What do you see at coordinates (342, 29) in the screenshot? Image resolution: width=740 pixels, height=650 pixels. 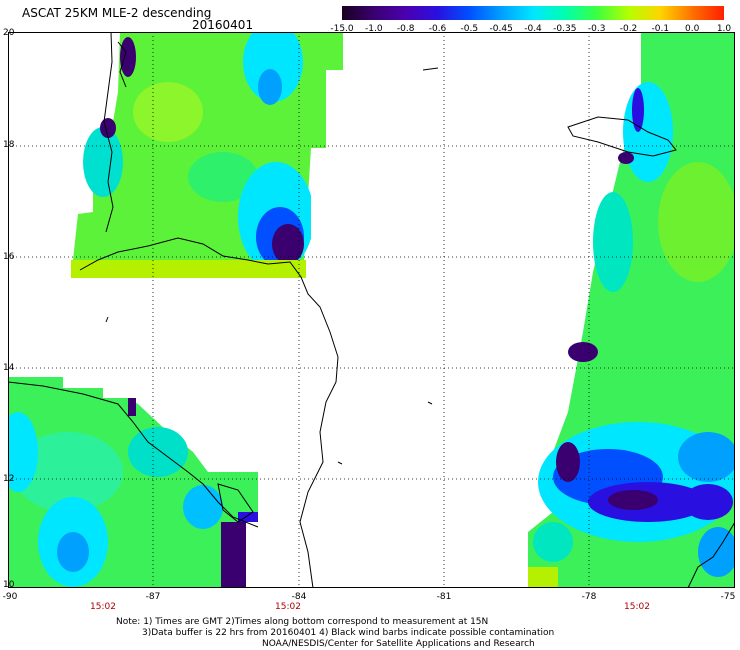 I see `color-scale-label: -15.0` at bounding box center [342, 29].